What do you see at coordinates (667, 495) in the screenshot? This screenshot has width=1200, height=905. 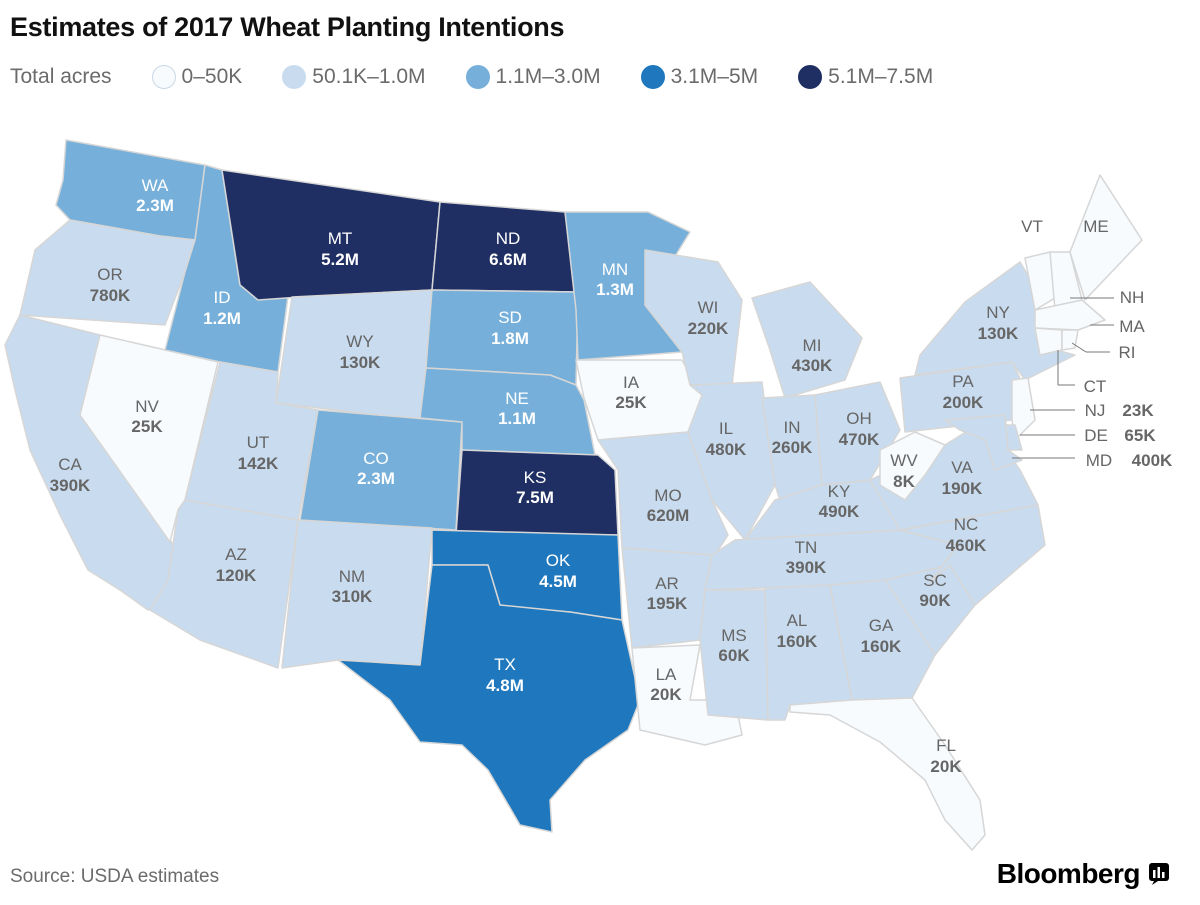 I see `state-name: MO` at bounding box center [667, 495].